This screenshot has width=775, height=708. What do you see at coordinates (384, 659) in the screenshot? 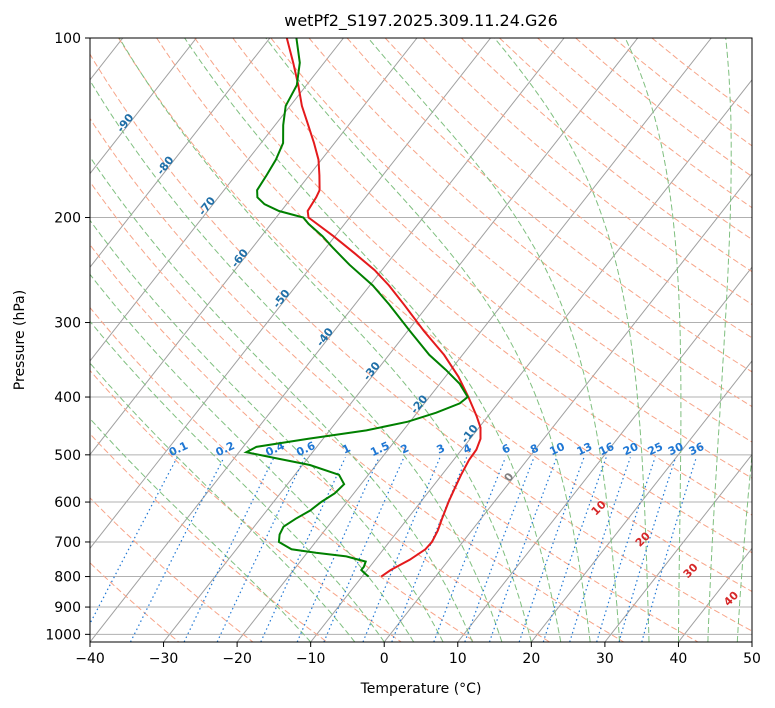
I see `x-tick-label: 0` at bounding box center [384, 659].